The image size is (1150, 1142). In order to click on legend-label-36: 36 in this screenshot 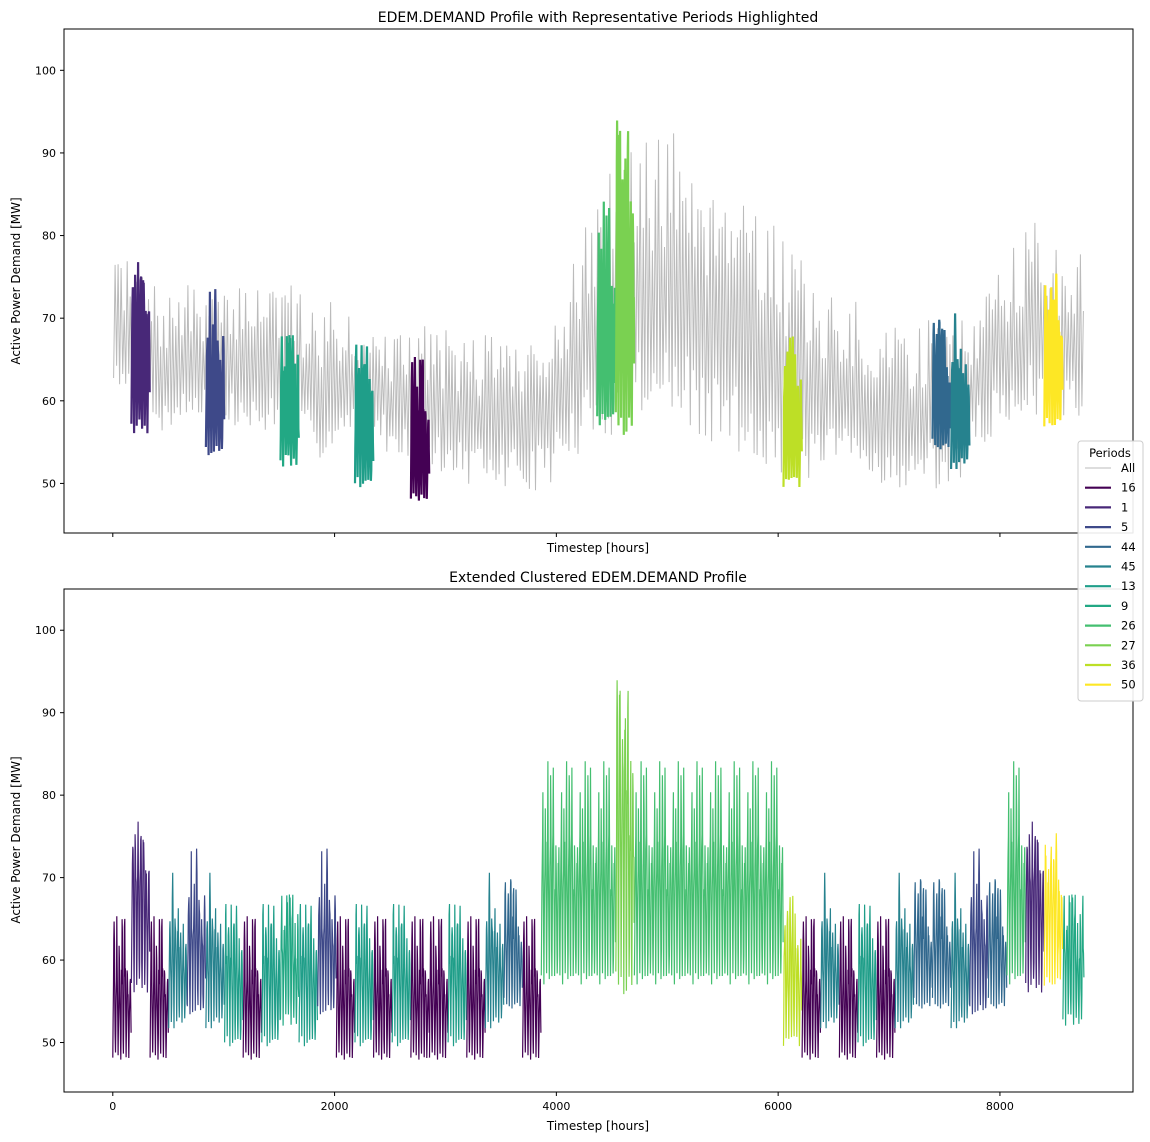, I will do `click(1128, 665)`.